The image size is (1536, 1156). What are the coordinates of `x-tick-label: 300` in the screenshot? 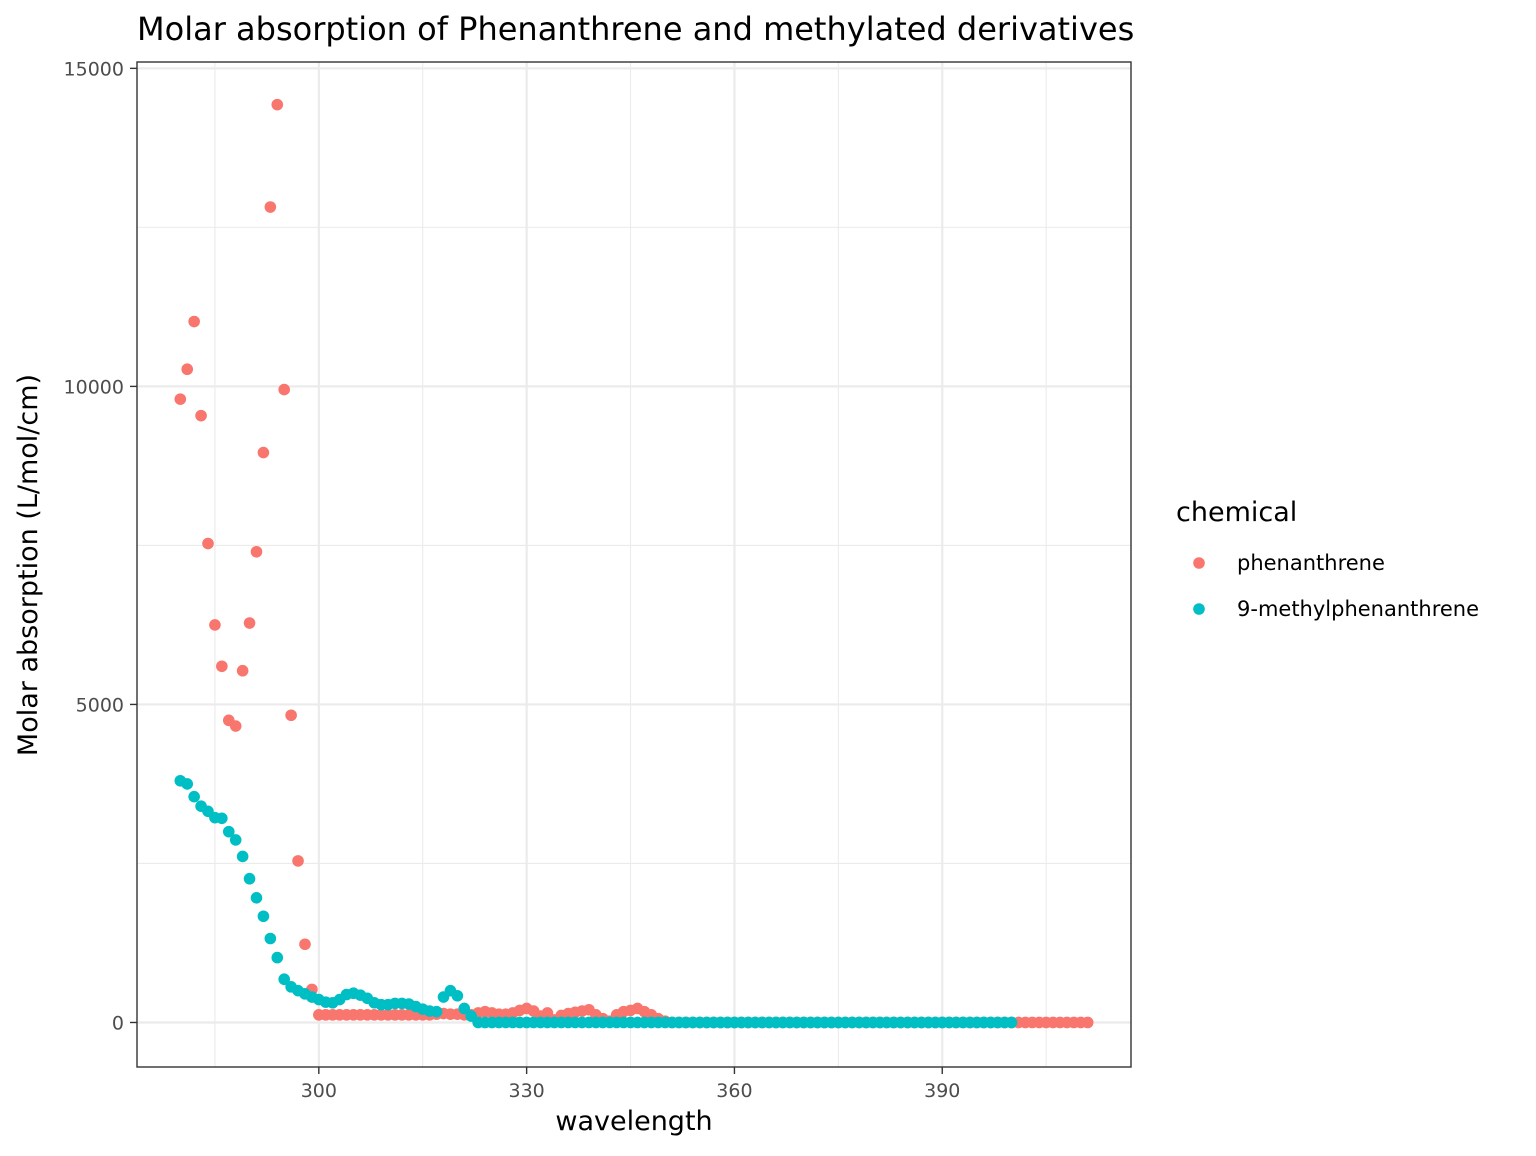 It's located at (319, 1091).